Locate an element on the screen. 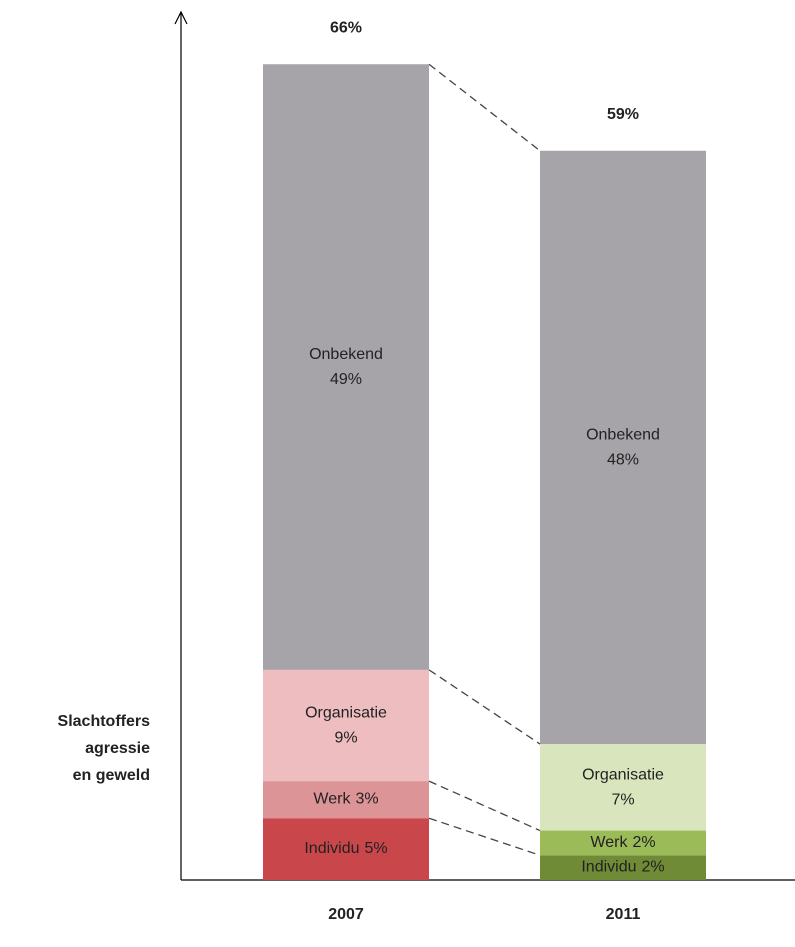  segment-value: 3% is located at coordinates (366, 799).